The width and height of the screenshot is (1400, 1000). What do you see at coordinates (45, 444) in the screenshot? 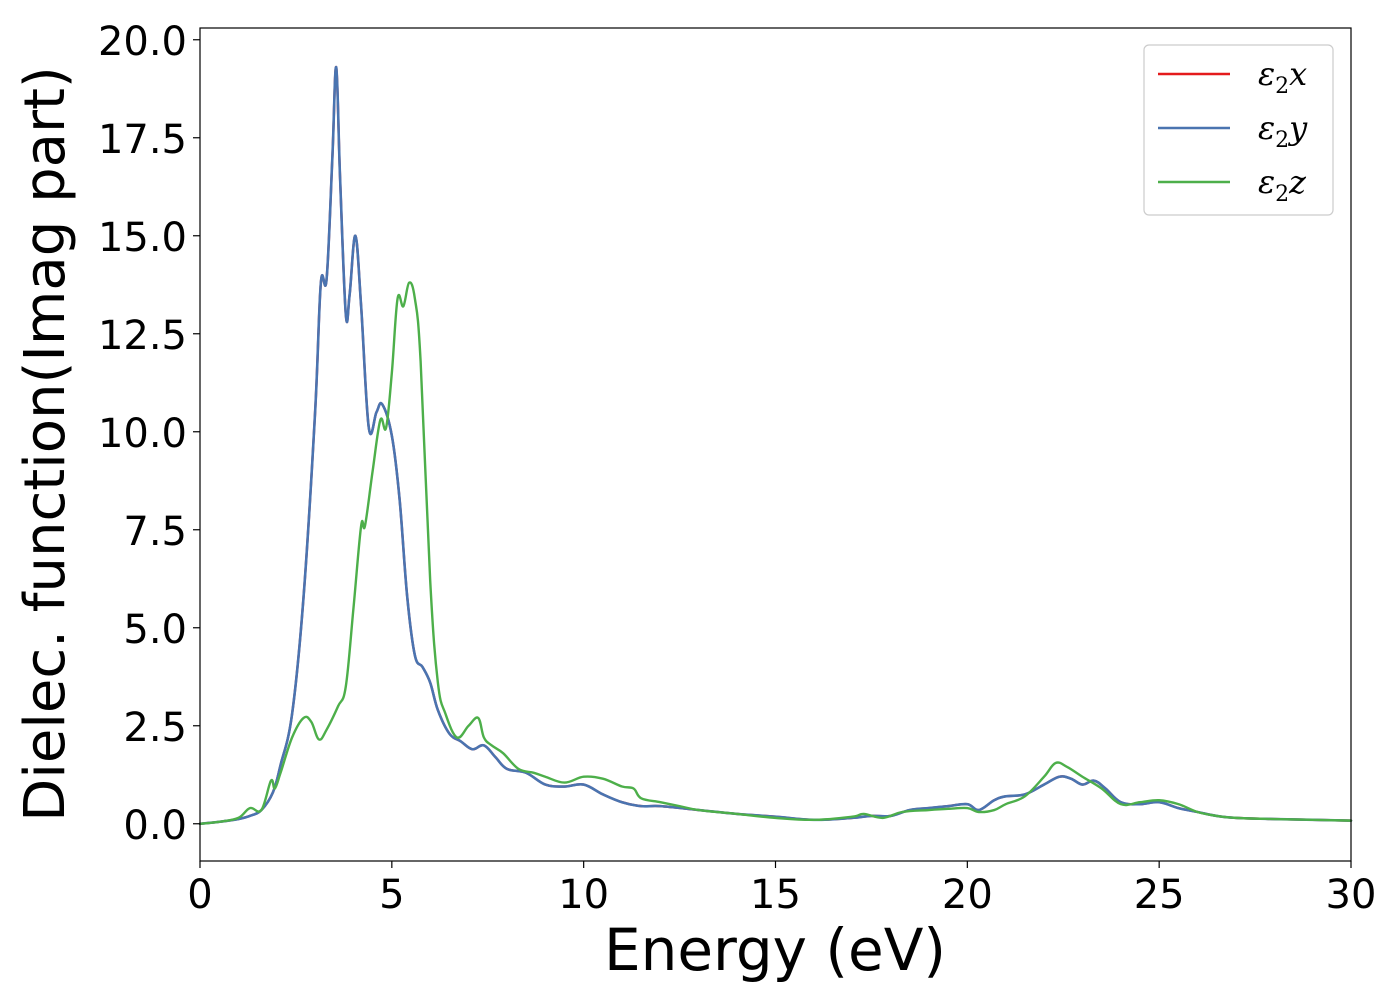
I see `y-axis-title: Dielec. function(Imag part)` at bounding box center [45, 444].